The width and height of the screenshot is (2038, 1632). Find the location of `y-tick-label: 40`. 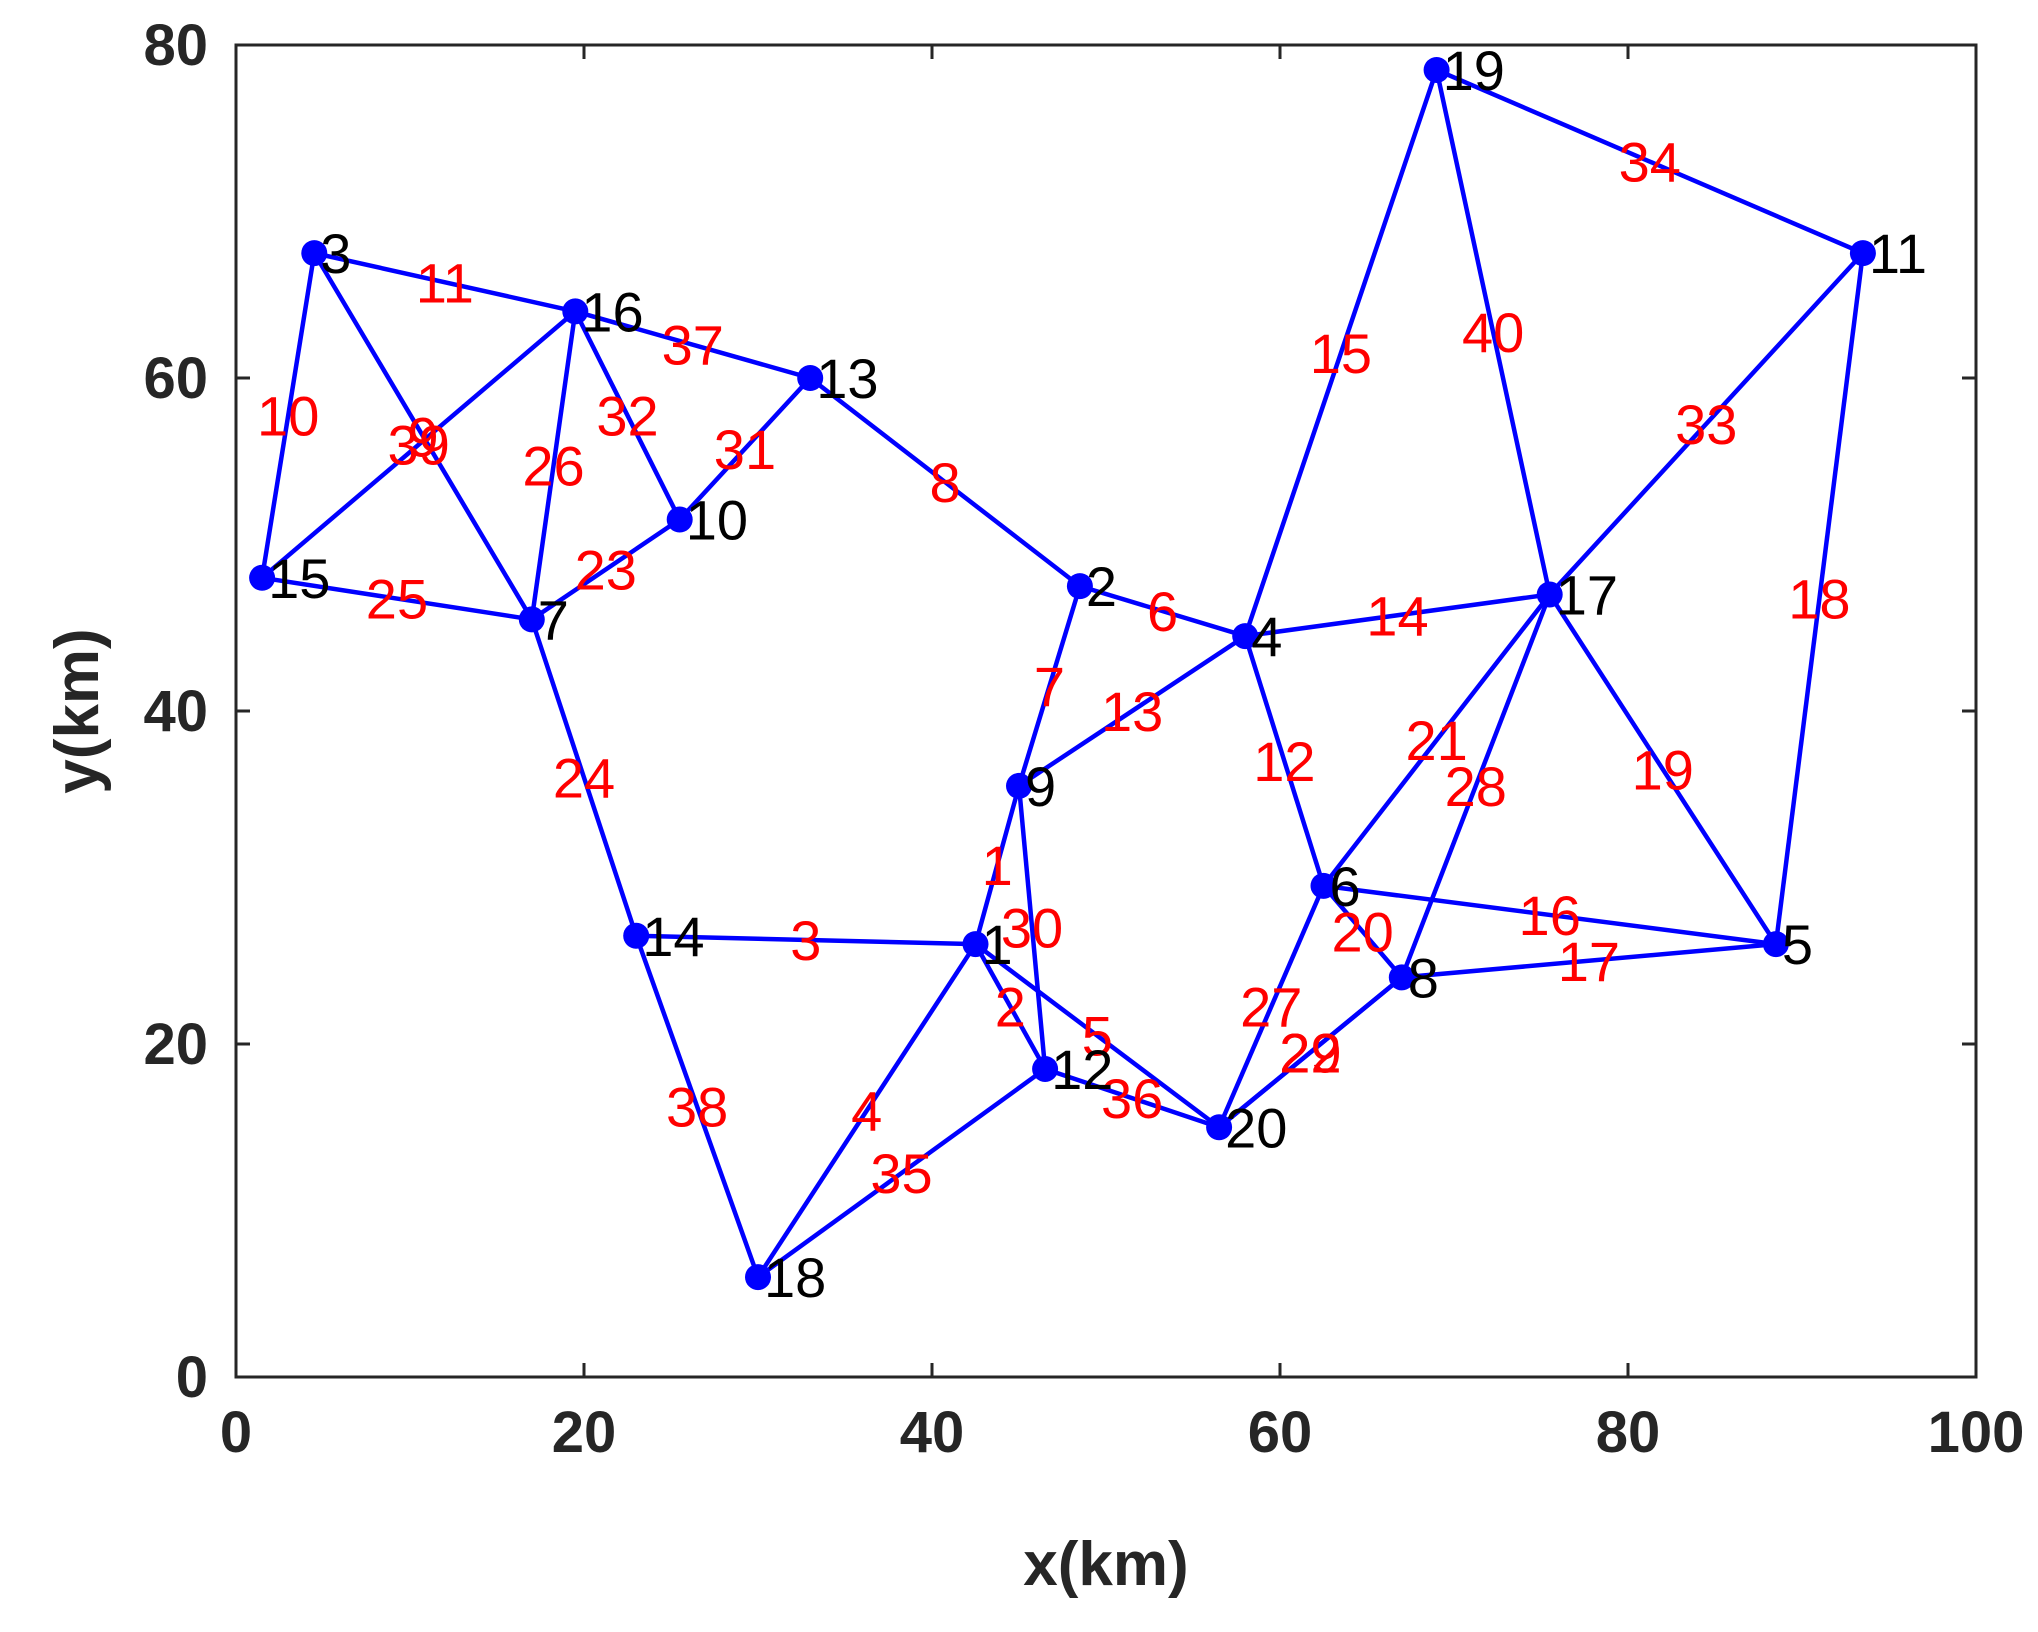

y-tick-label: 40 is located at coordinates (175, 711).